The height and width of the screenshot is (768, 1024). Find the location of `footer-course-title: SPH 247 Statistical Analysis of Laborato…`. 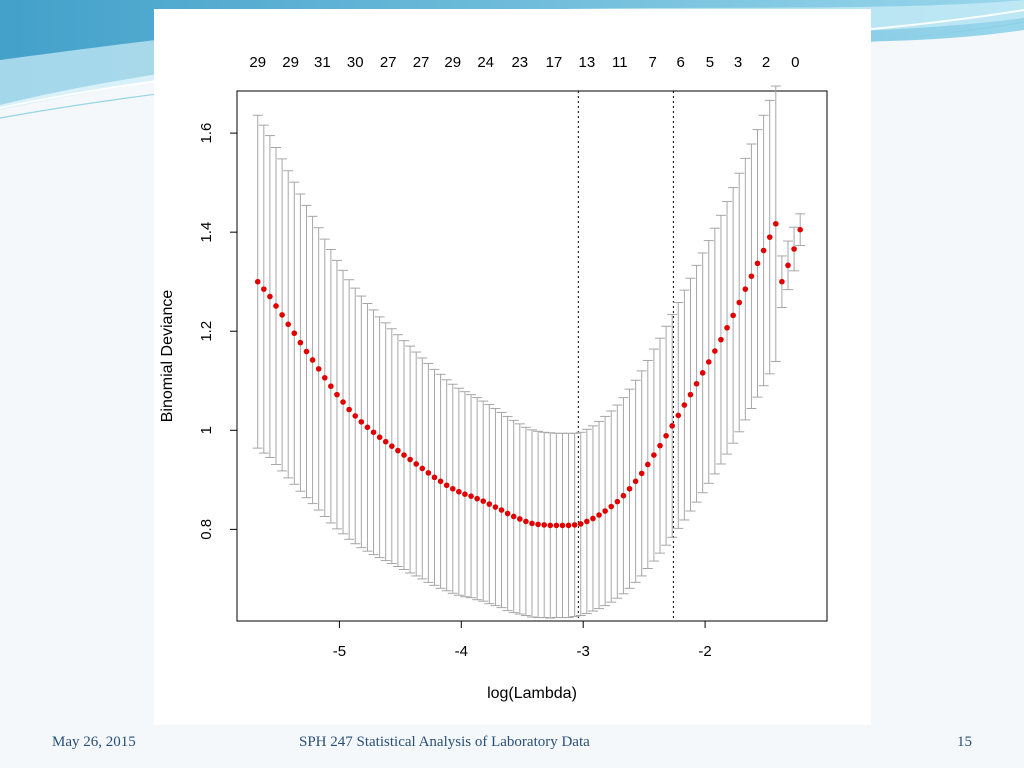

footer-course-title: SPH 247 Statistical Analysis of Laborato… is located at coordinates (444, 742).